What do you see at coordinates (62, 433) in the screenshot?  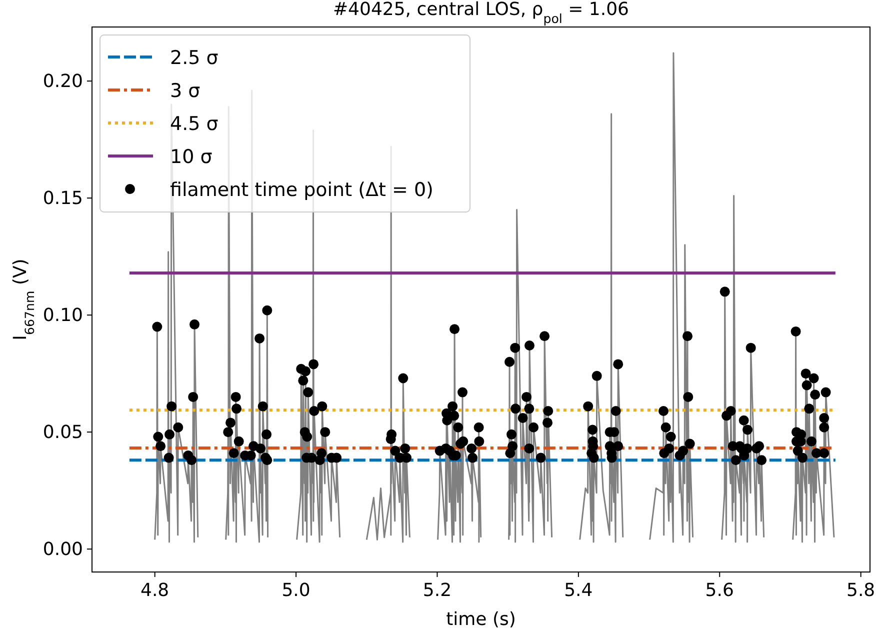 I see `y-tick-label: 0.05` at bounding box center [62, 433].